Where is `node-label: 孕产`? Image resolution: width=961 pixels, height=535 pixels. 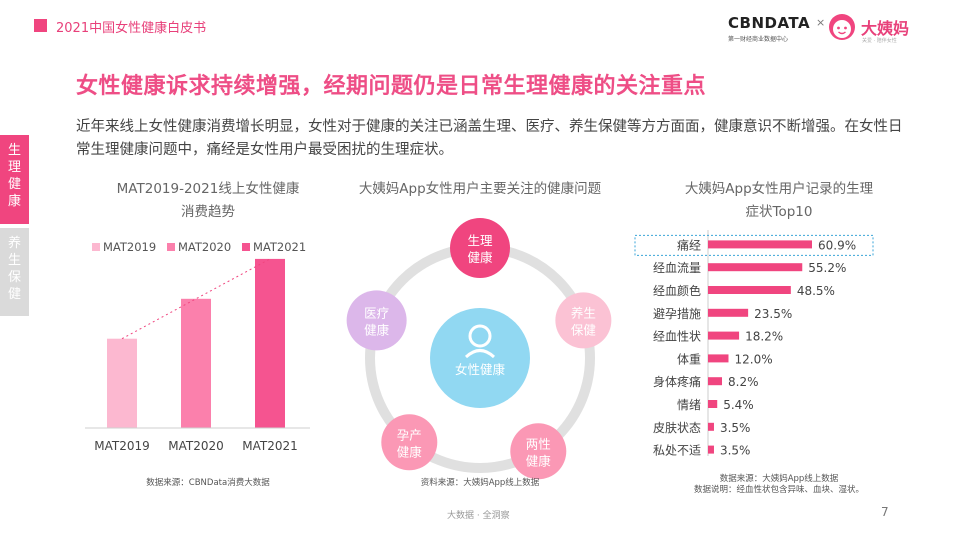
node-label: 孕产 is located at coordinates (409, 434).